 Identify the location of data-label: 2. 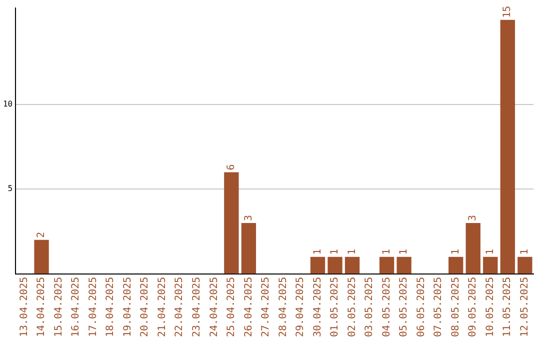
(42, 235).